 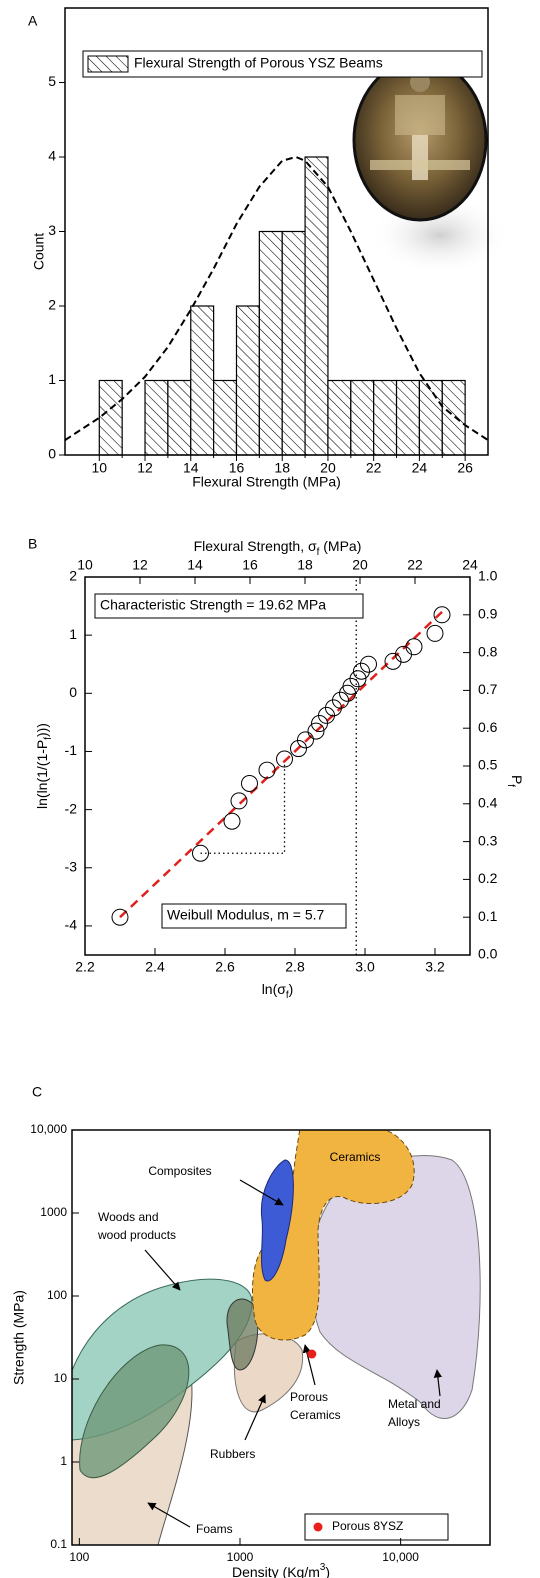 I want to click on y-axis-label: ln(ln(1/(1-Pf))), so click(x=44, y=766).